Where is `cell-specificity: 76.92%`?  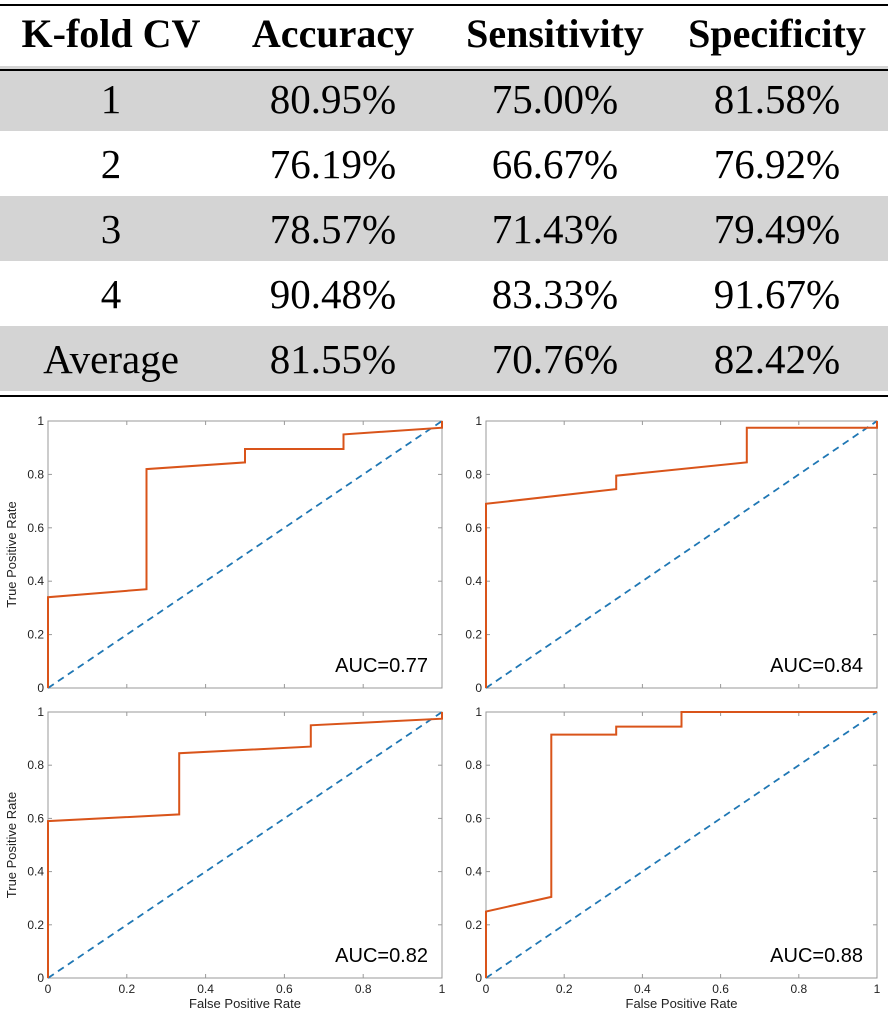 cell-specificity: 76.92% is located at coordinates (777, 163).